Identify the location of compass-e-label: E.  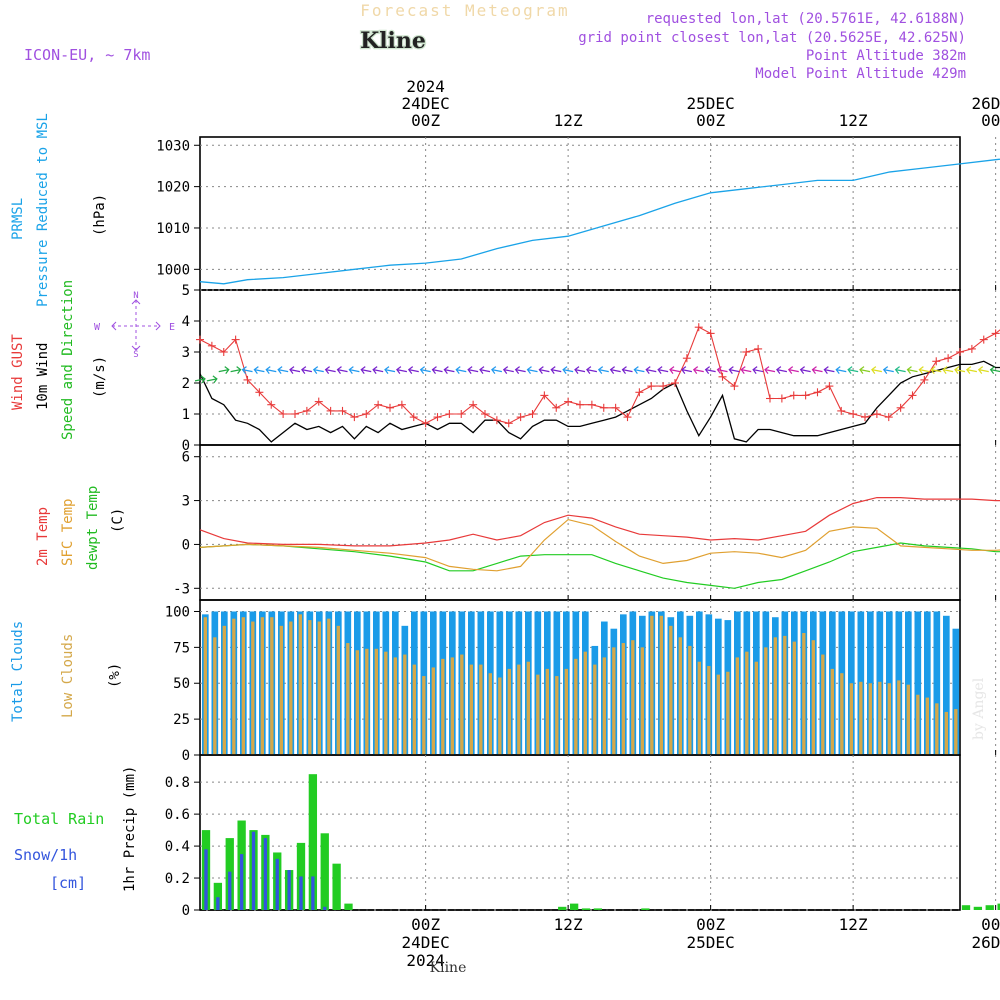
(172, 327).